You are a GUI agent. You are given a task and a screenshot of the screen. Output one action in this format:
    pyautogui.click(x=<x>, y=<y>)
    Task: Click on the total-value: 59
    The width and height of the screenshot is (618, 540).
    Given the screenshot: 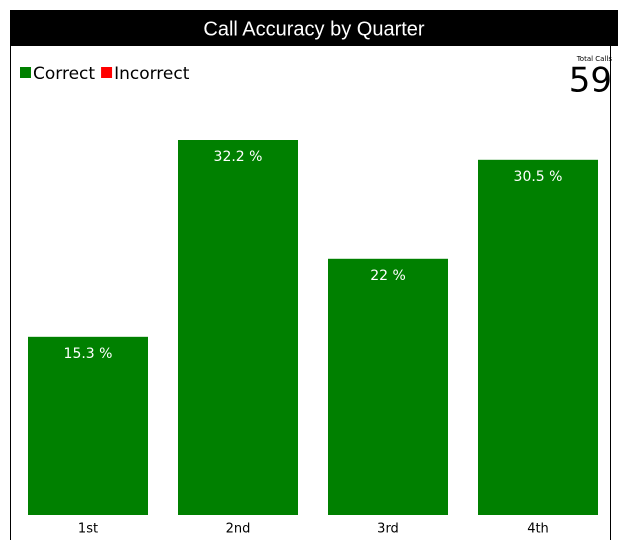 What is the action you would take?
    pyautogui.click(x=590, y=81)
    